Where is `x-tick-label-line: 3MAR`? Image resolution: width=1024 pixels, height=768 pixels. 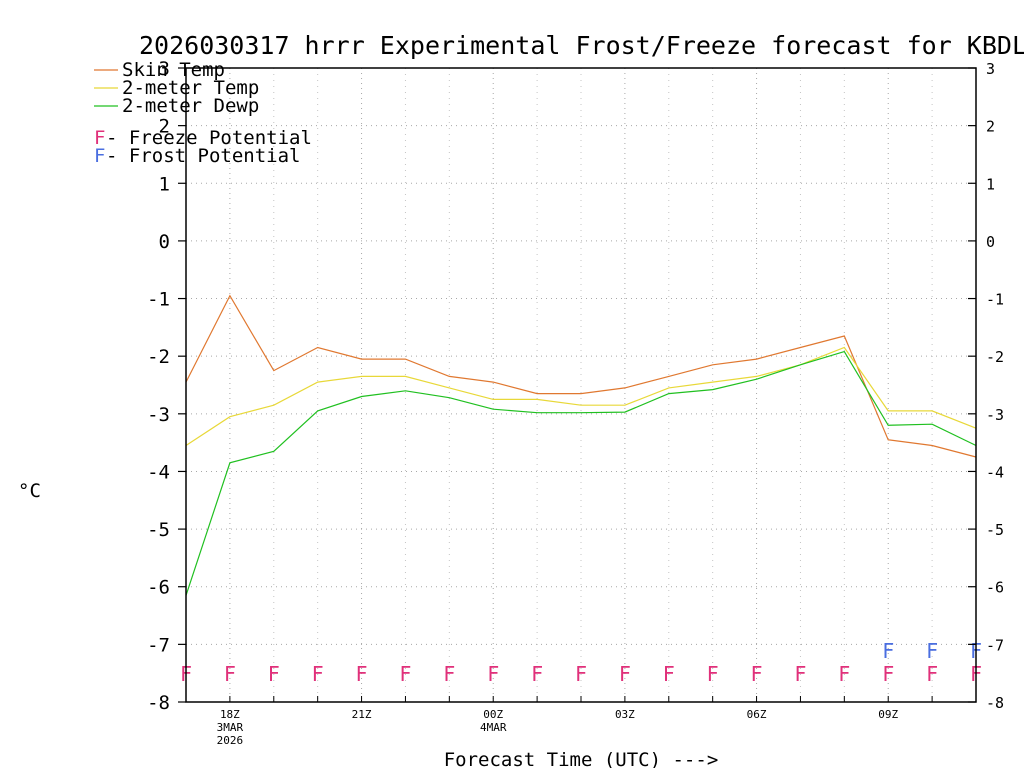 x-tick-label-line: 3MAR is located at coordinates (230, 727).